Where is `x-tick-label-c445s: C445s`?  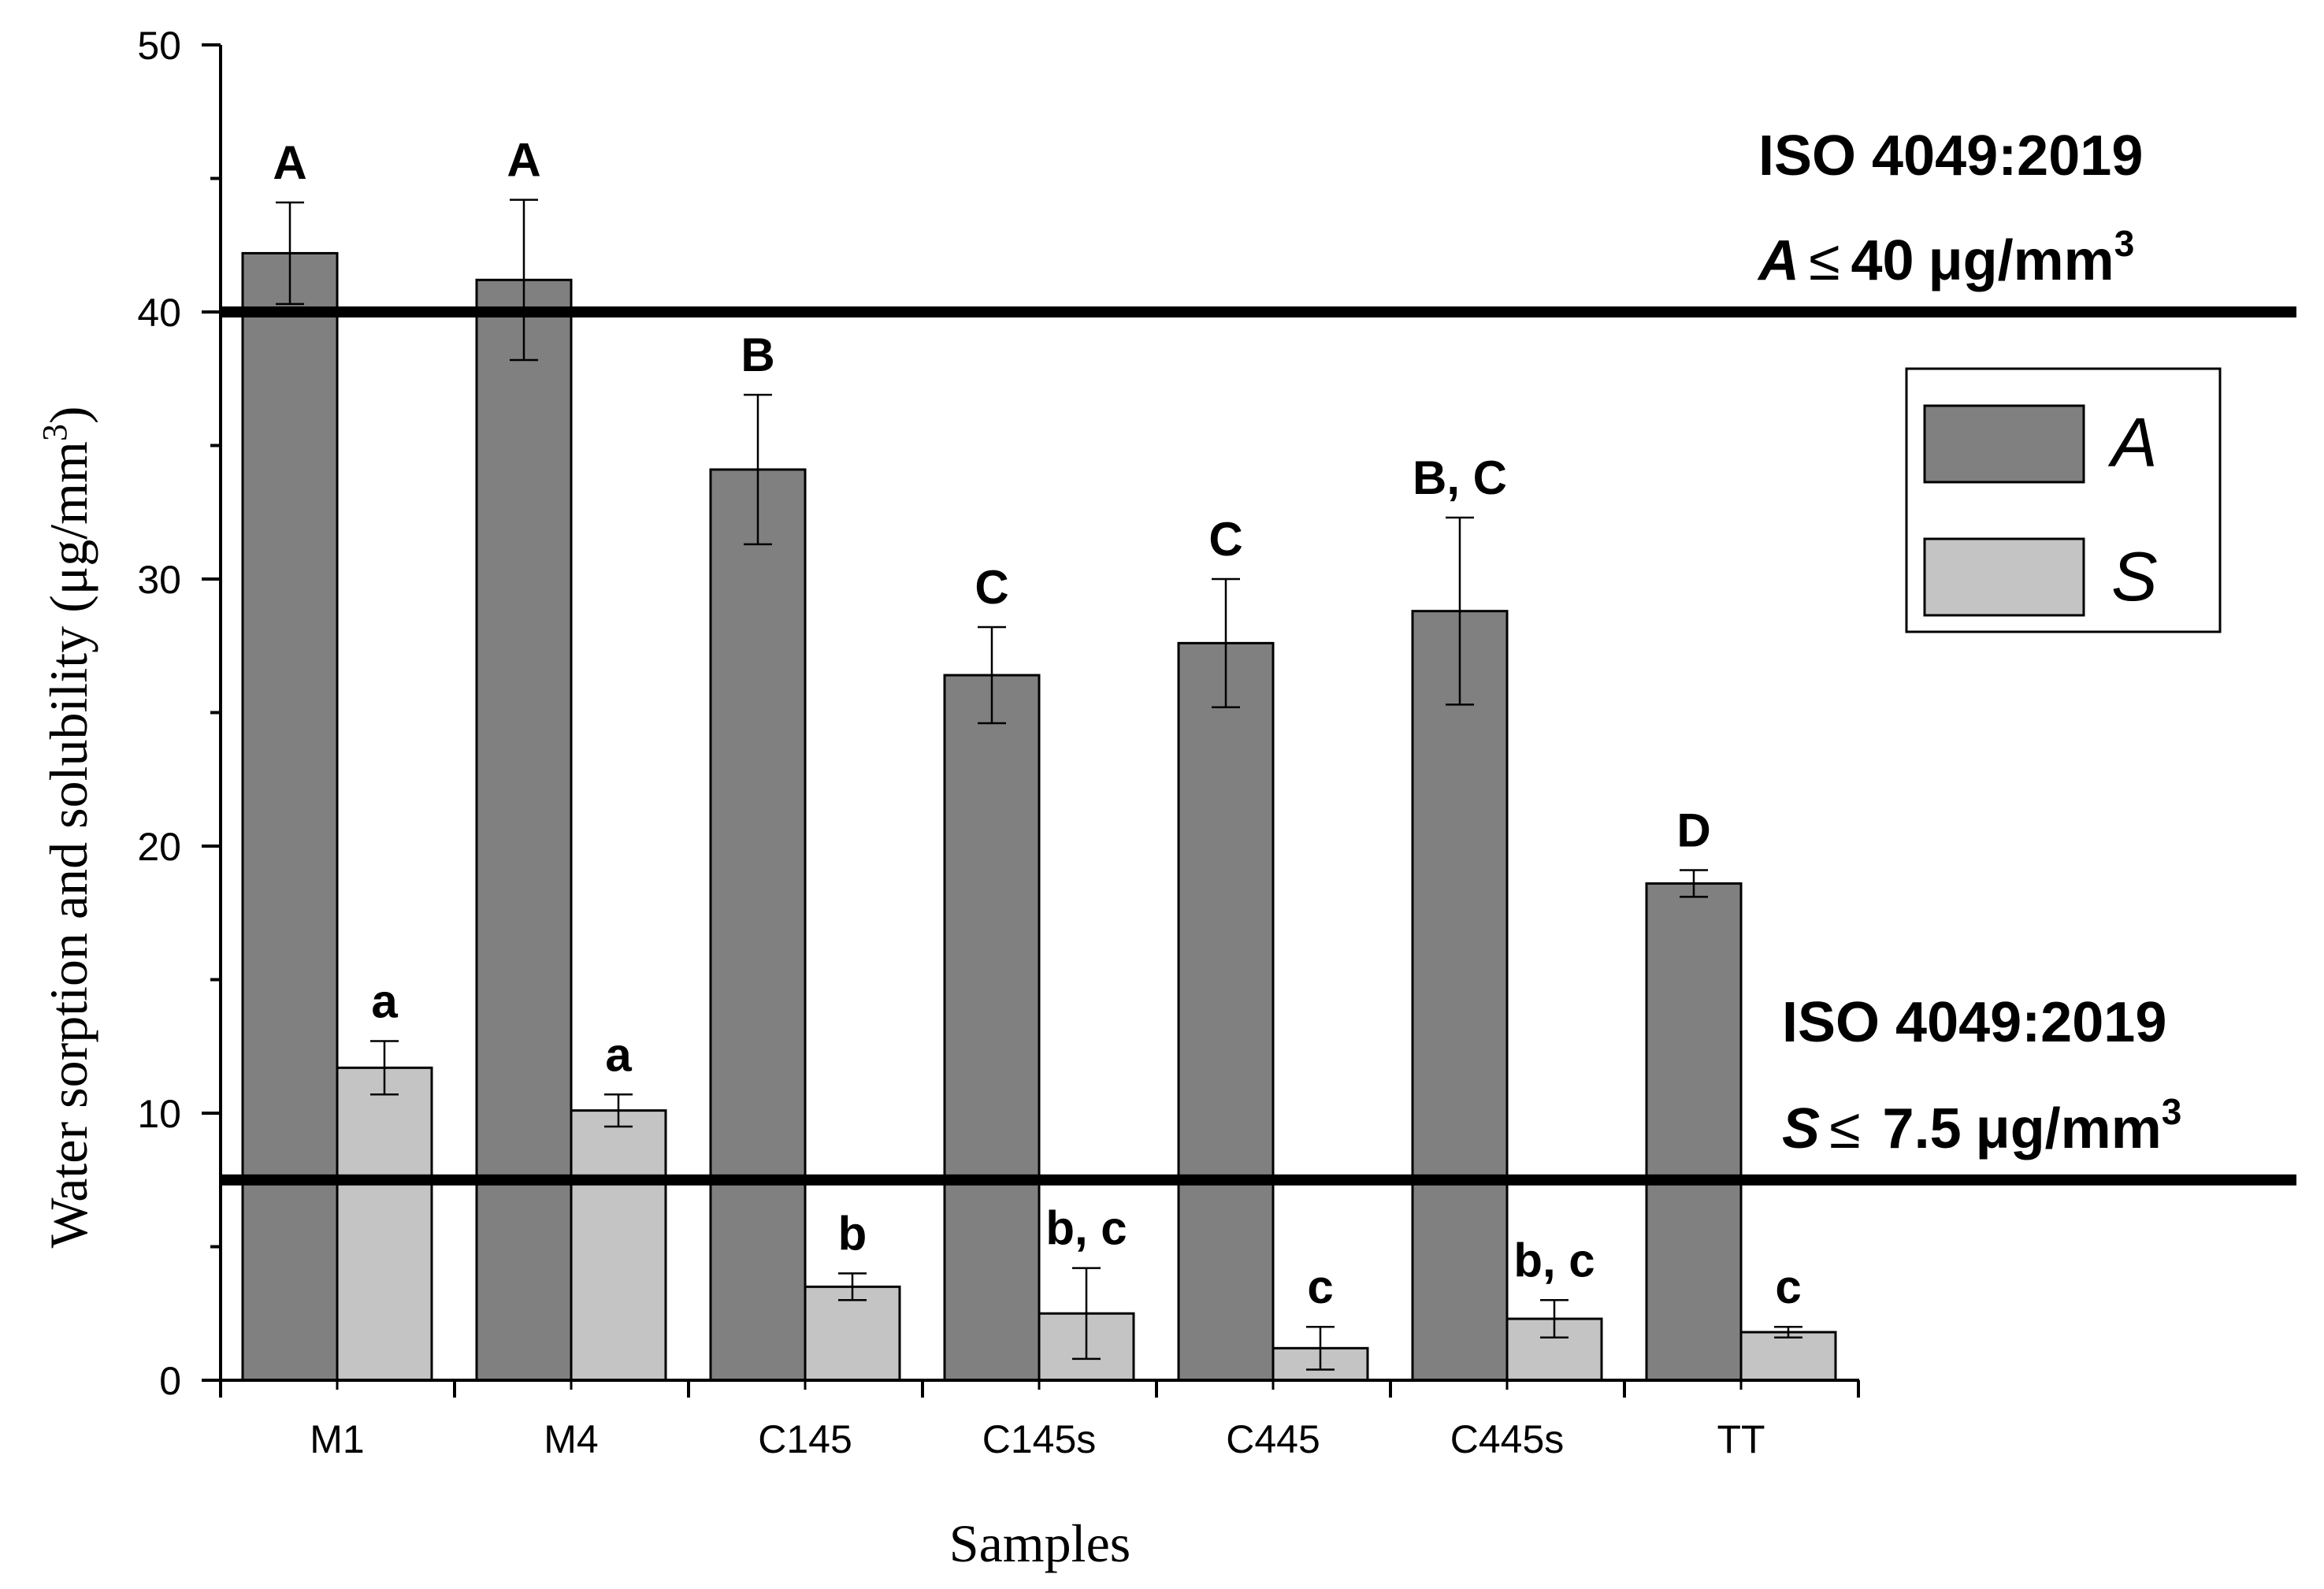
x-tick-label-c445s: C445s is located at coordinates (1507, 1439).